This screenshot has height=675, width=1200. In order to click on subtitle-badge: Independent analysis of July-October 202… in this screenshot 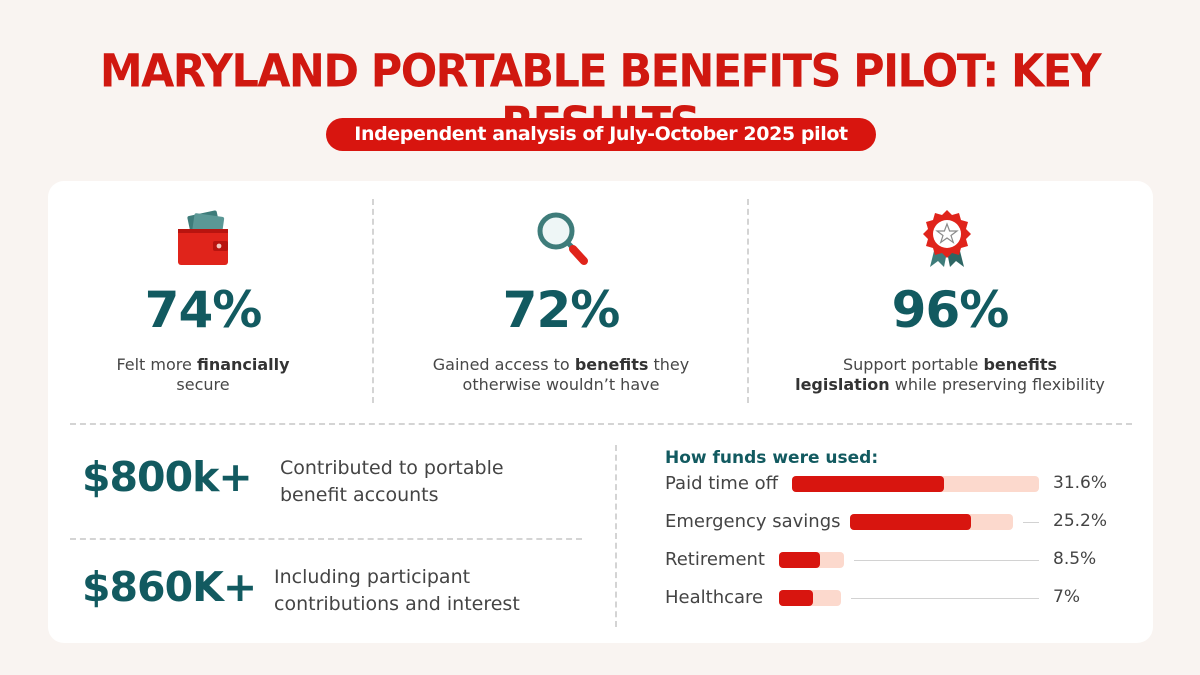, I will do `click(601, 134)`.